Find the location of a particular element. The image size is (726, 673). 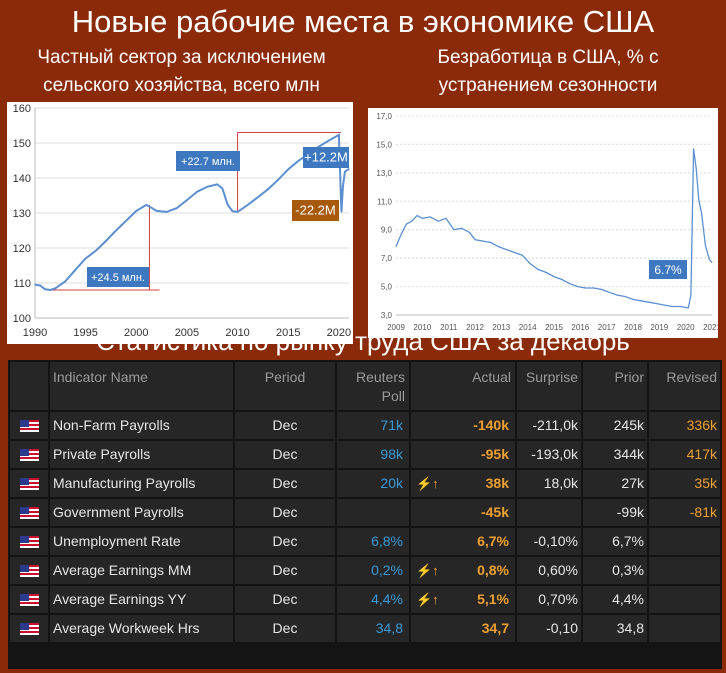

poll-value: 20k is located at coordinates (391, 483).